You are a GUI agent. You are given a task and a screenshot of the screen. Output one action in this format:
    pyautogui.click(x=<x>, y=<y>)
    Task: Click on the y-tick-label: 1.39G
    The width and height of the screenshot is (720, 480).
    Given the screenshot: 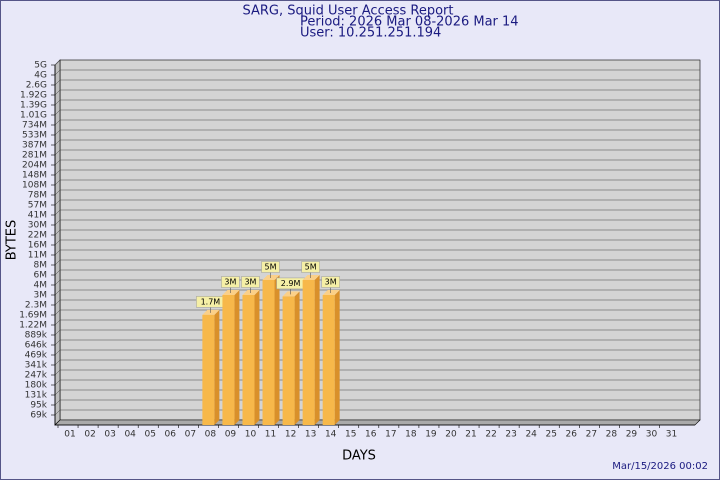 What is the action you would take?
    pyautogui.click(x=33, y=106)
    